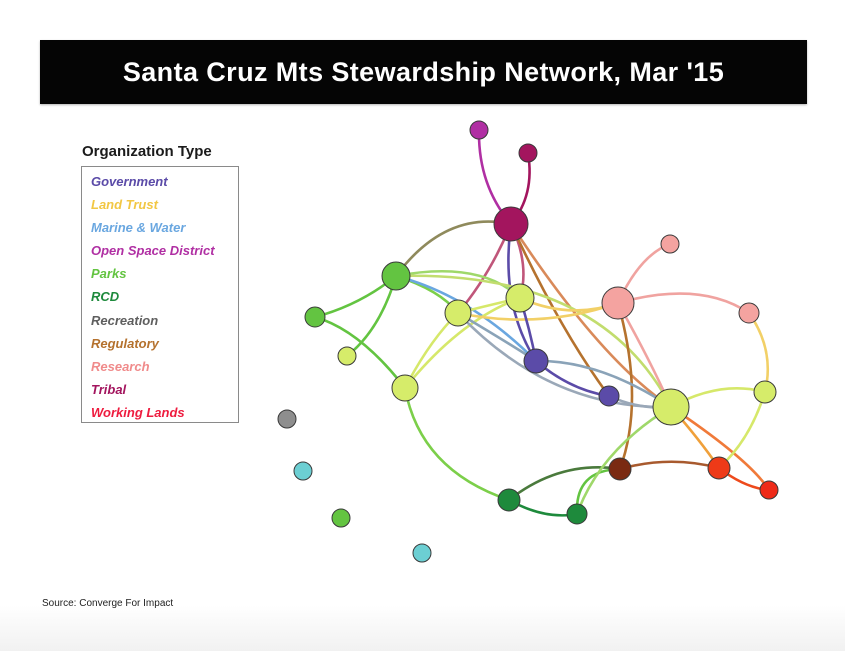 This screenshot has width=845, height=651. What do you see at coordinates (125, 343) in the screenshot?
I see `legend-item: Regulatory` at bounding box center [125, 343].